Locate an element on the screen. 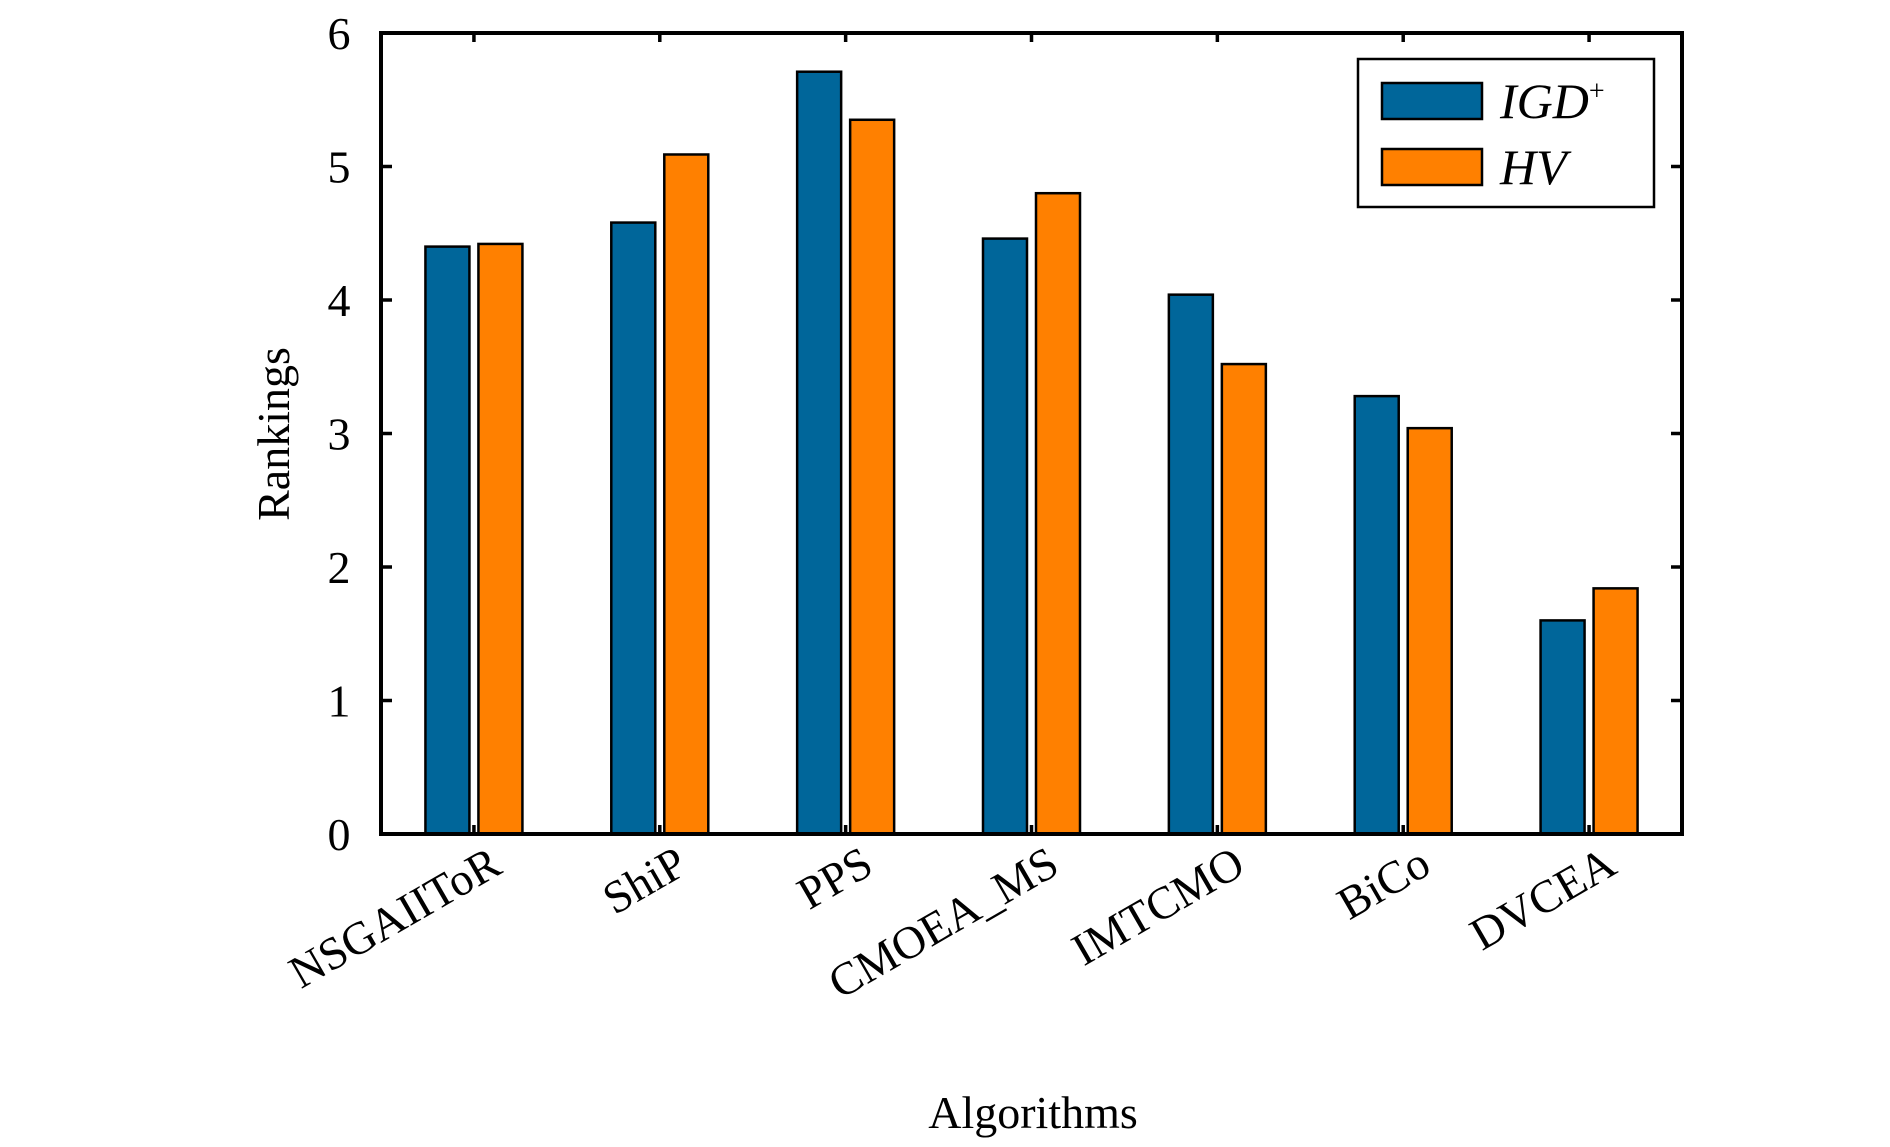 The image size is (1890, 1147). y-tick-label: 0 is located at coordinates (339, 834).